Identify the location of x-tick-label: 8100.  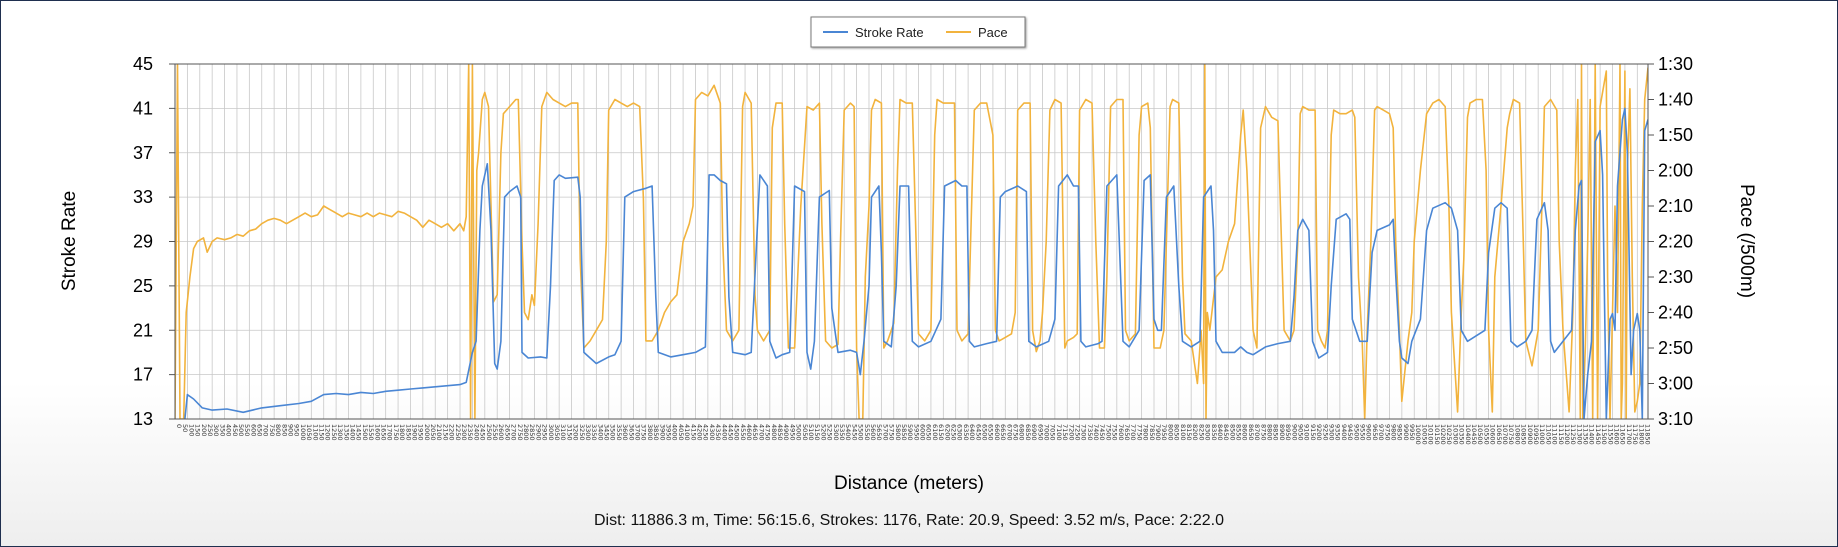
(1183, 432).